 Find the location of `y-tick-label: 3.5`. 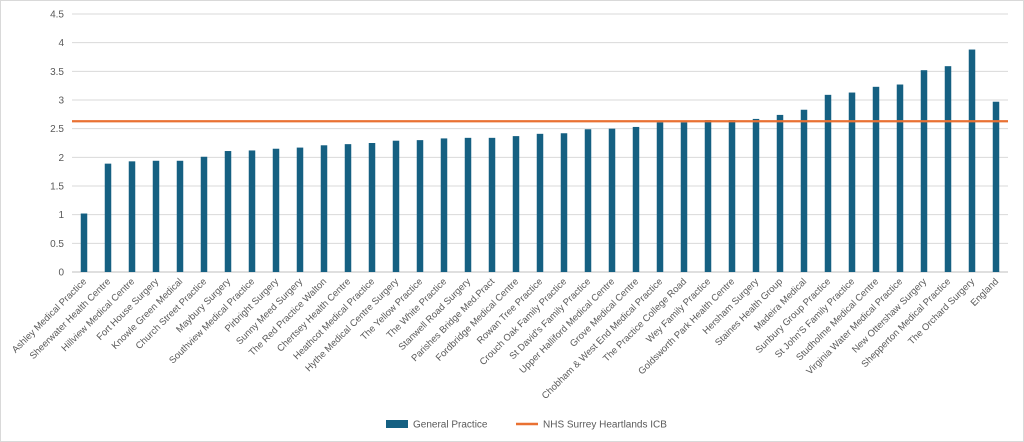

y-tick-label: 3.5 is located at coordinates (57, 72).